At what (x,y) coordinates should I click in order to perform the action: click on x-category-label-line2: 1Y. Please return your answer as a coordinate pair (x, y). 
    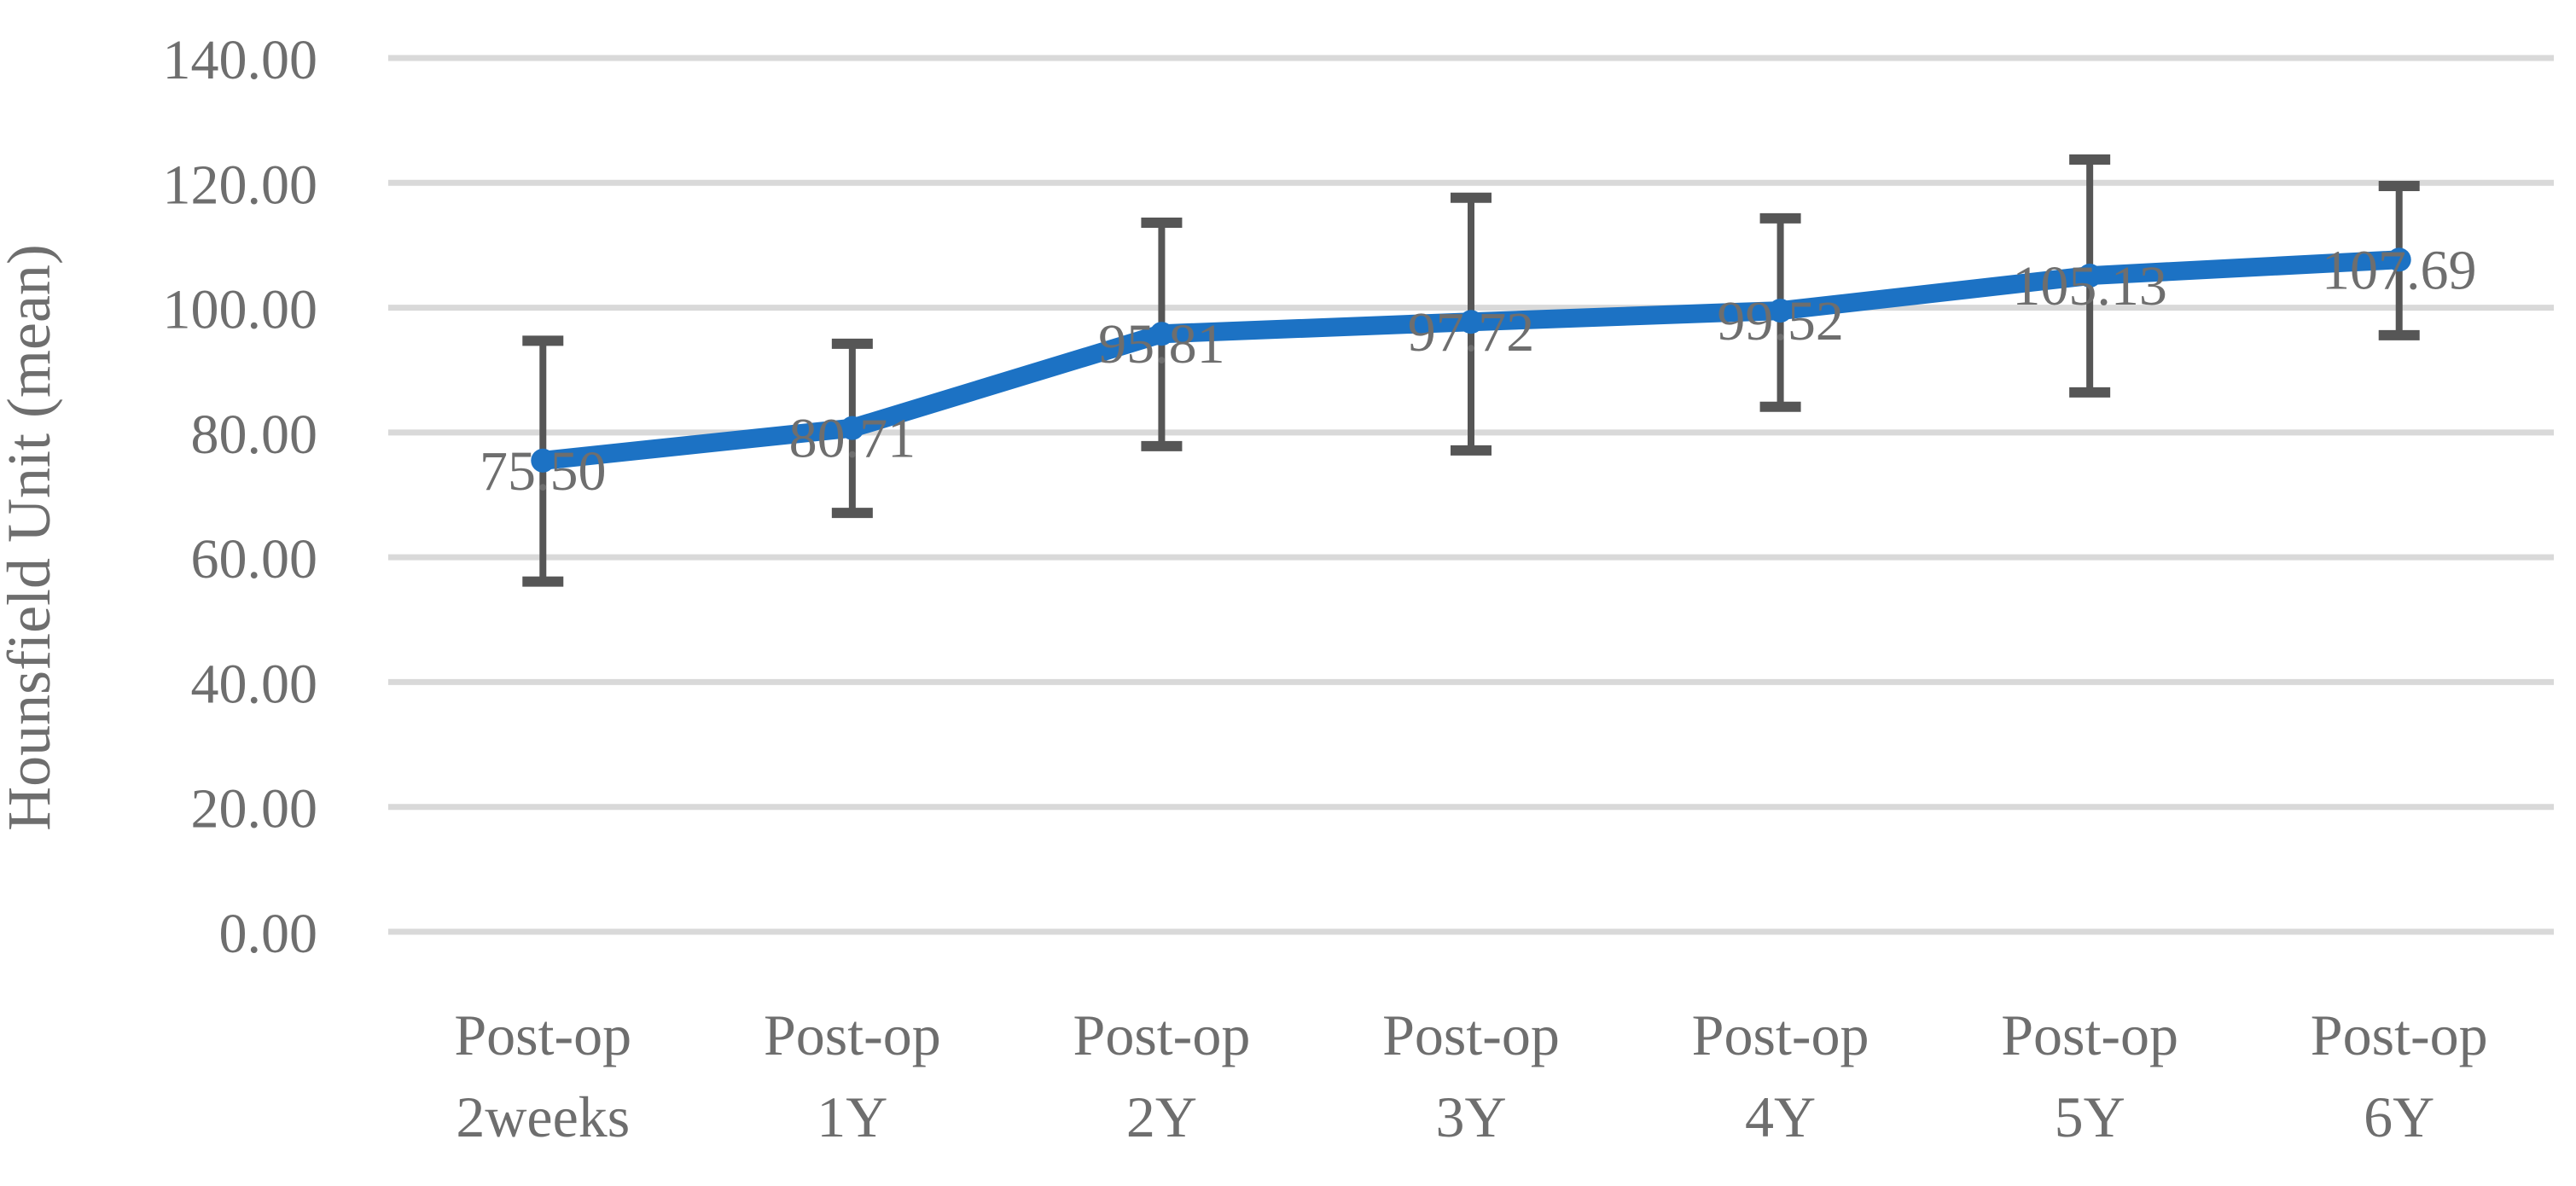
    Looking at the image, I should click on (852, 1116).